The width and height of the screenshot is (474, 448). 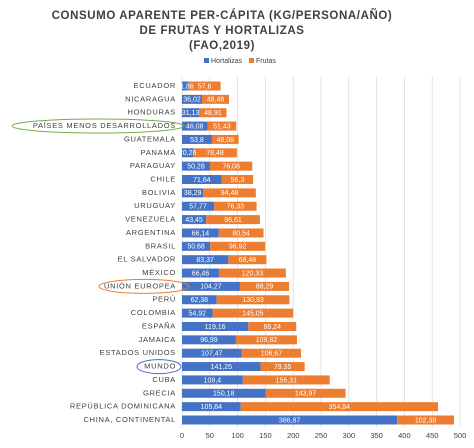 What do you see at coordinates (138, 352) in the screenshot?
I see `y-tick-label: ESTADOS UNIDOS` at bounding box center [138, 352].